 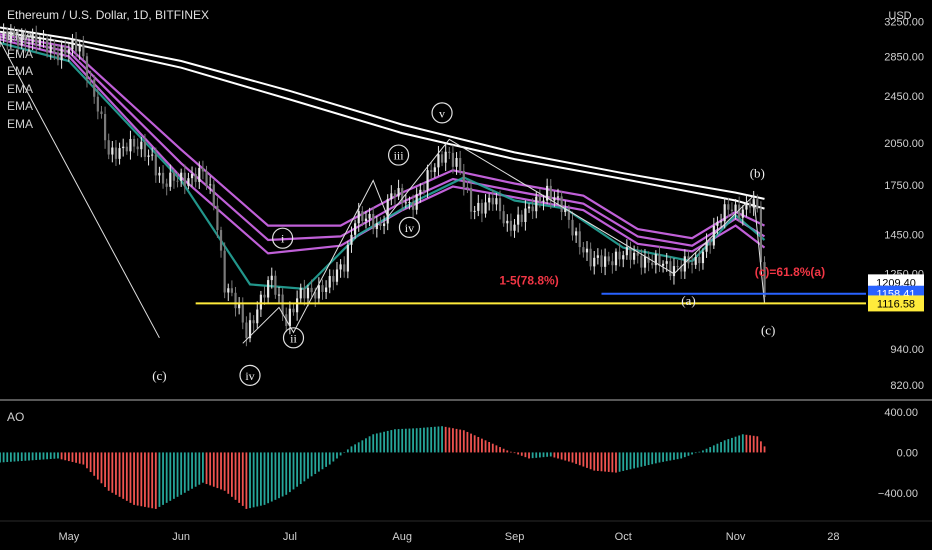 I want to click on y-tick-label: 1750.00, so click(x=904, y=186).